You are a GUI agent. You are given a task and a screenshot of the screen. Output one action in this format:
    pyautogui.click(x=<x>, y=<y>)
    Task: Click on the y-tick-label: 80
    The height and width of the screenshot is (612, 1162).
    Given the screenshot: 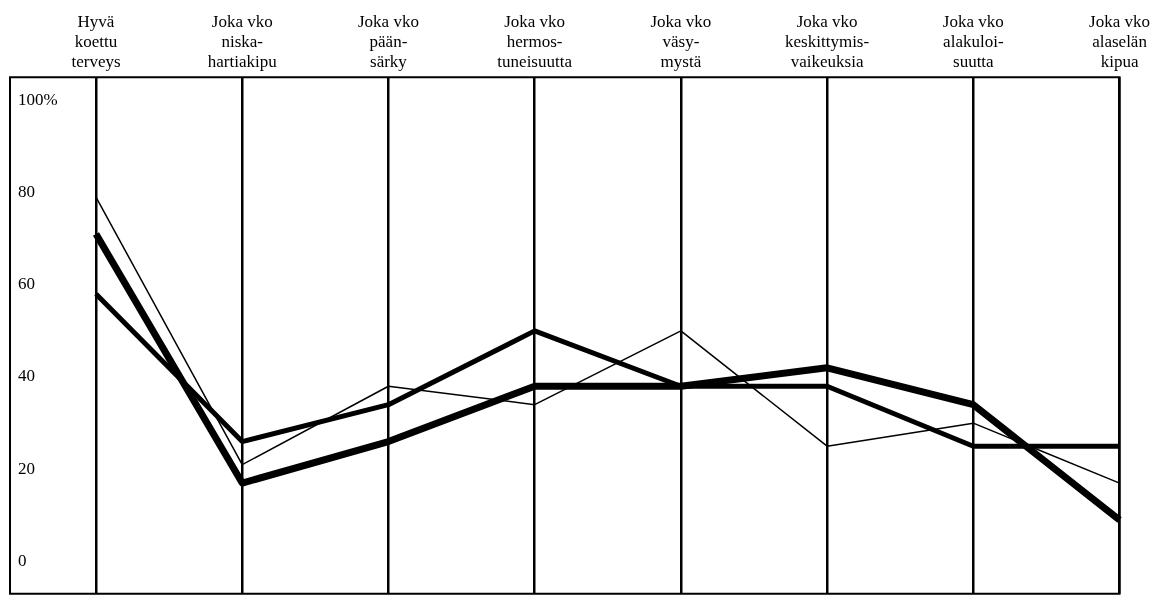 What is the action you would take?
    pyautogui.click(x=26, y=191)
    